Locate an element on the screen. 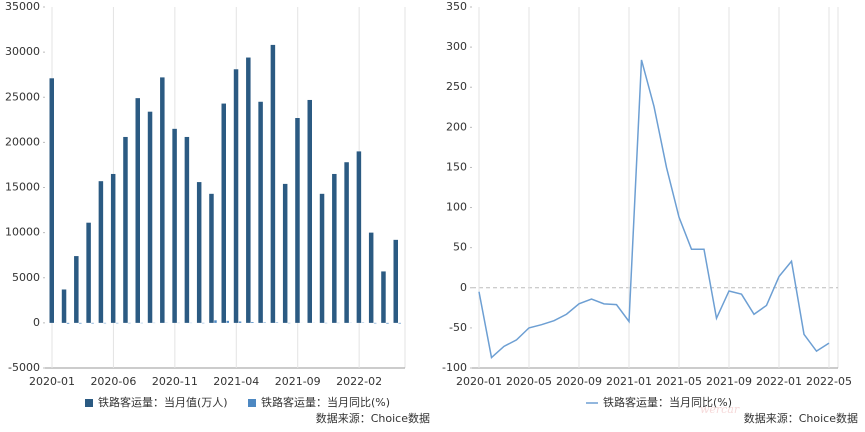 The height and width of the screenshot is (432, 865). y-tick-label: 15000 is located at coordinates (22, 187).